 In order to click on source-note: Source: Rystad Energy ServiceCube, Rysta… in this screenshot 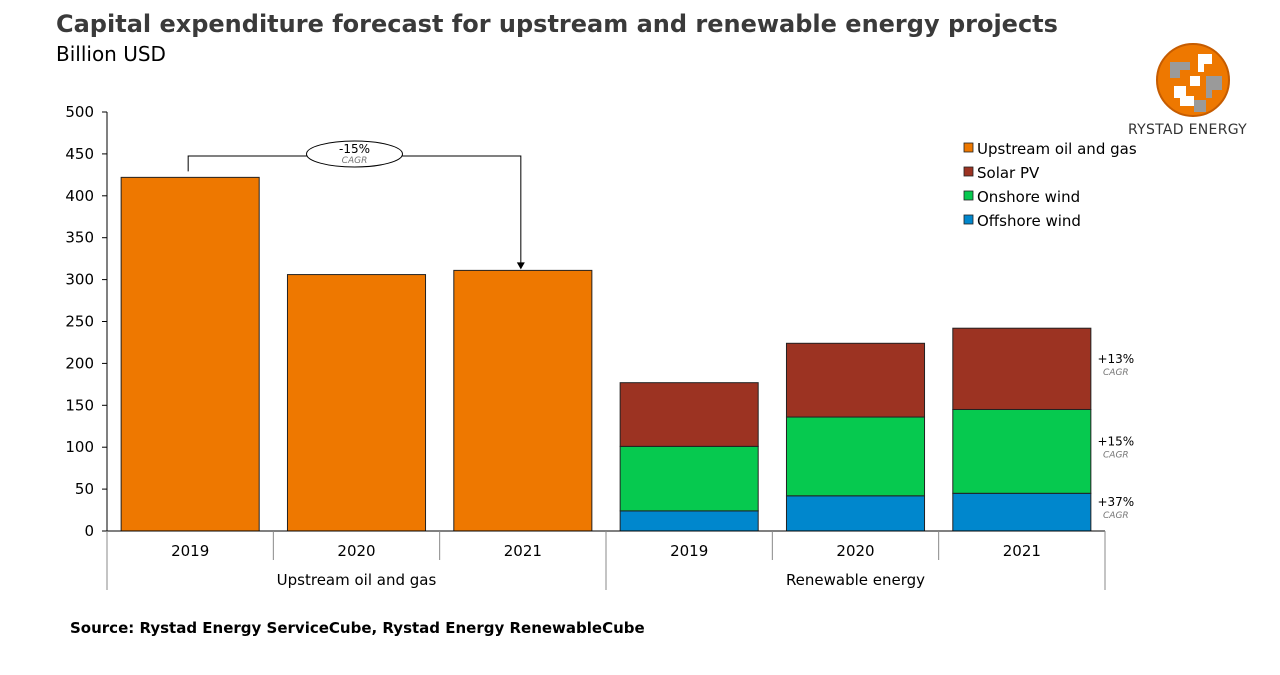, I will do `click(357, 628)`.